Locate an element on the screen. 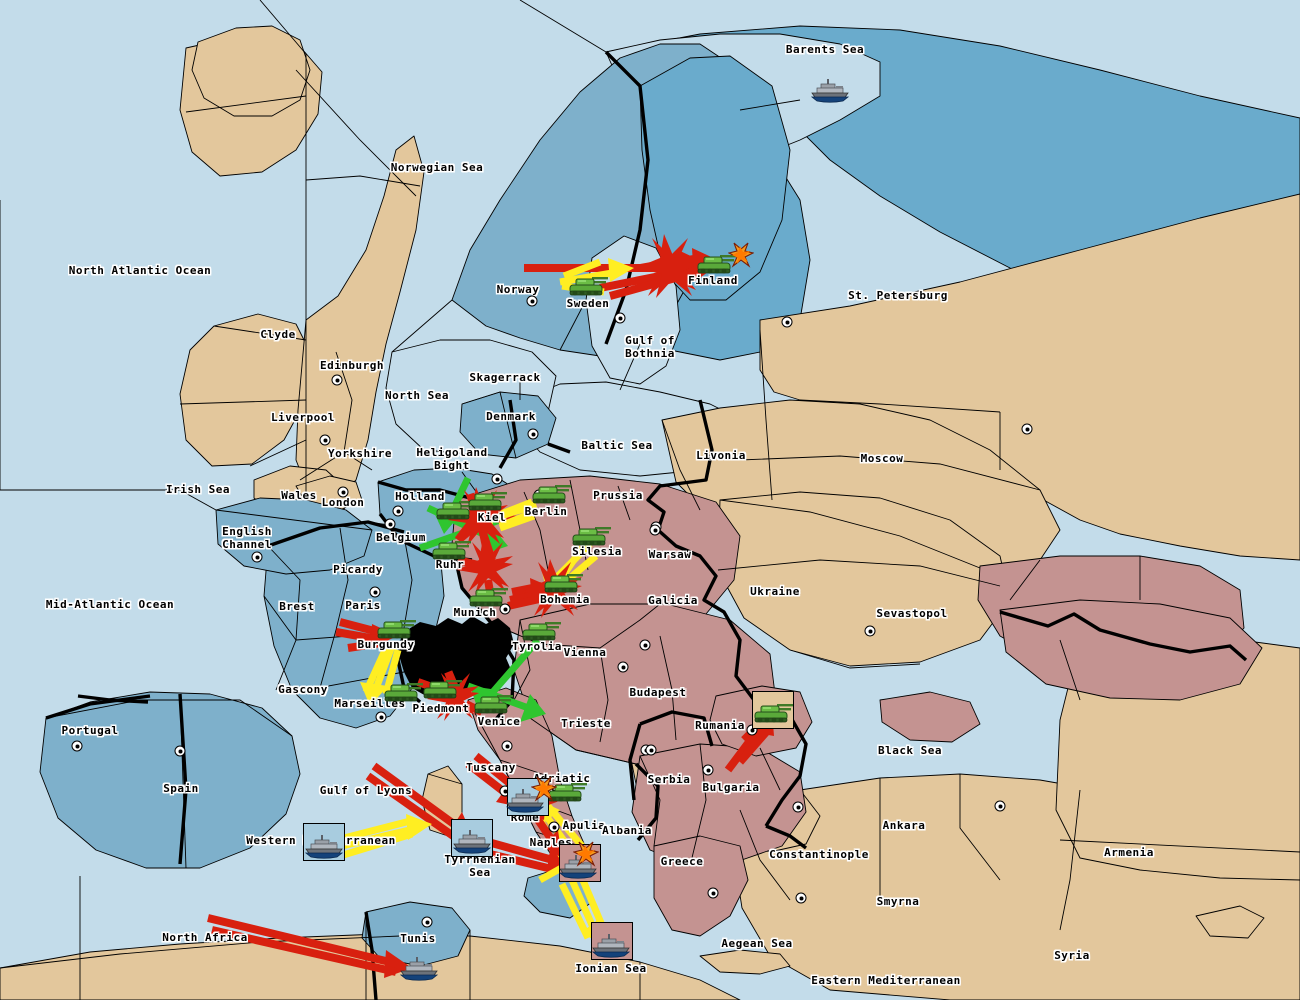 This screenshot has height=1000, width=1300. sc-spain is located at coordinates (180, 751).